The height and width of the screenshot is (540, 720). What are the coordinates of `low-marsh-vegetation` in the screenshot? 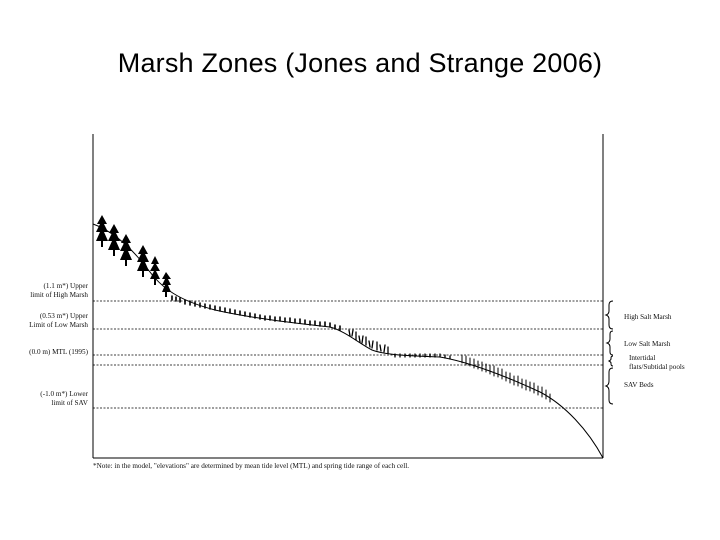 It's located at (399, 344).